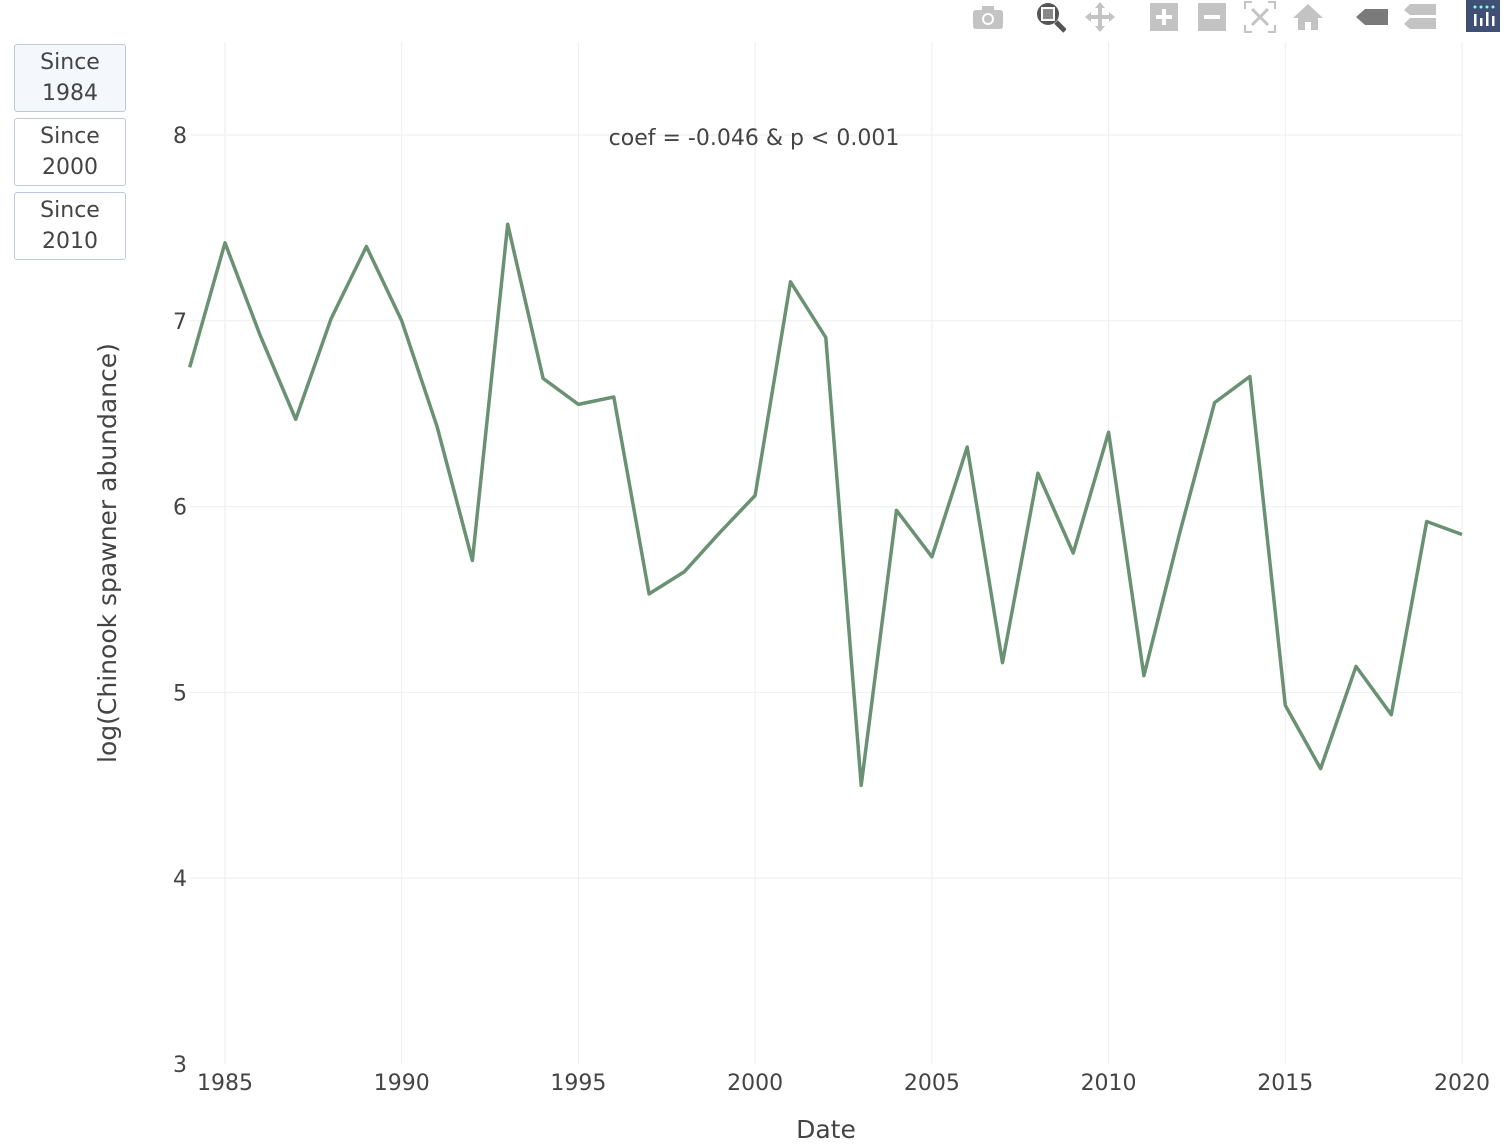  I want to click on x-tick-label: 2010, so click(1109, 1083).